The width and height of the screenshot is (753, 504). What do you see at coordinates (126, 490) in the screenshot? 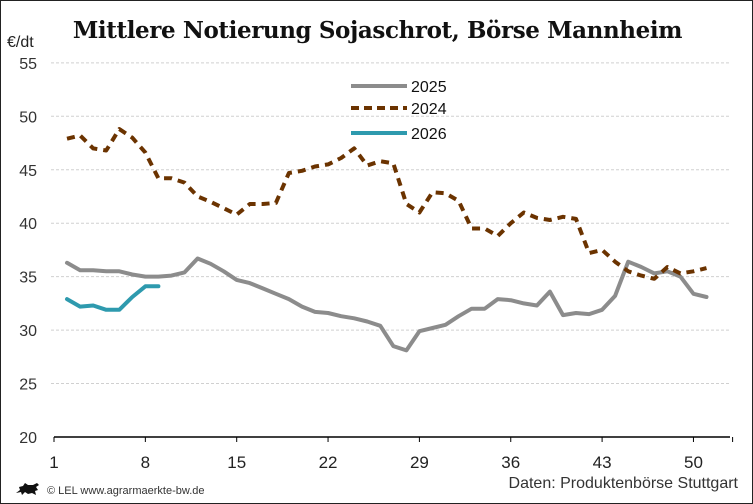
I see `copyright-text: © LEL www.agrarmaerkte-bw.de` at bounding box center [126, 490].